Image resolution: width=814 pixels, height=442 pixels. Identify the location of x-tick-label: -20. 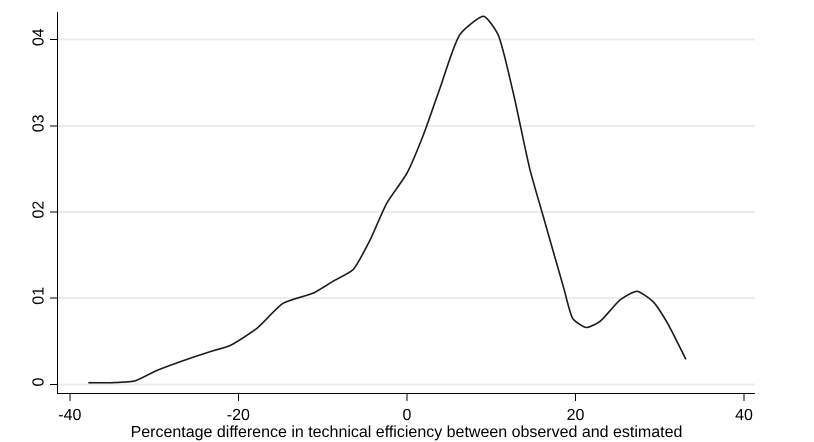
(238, 415).